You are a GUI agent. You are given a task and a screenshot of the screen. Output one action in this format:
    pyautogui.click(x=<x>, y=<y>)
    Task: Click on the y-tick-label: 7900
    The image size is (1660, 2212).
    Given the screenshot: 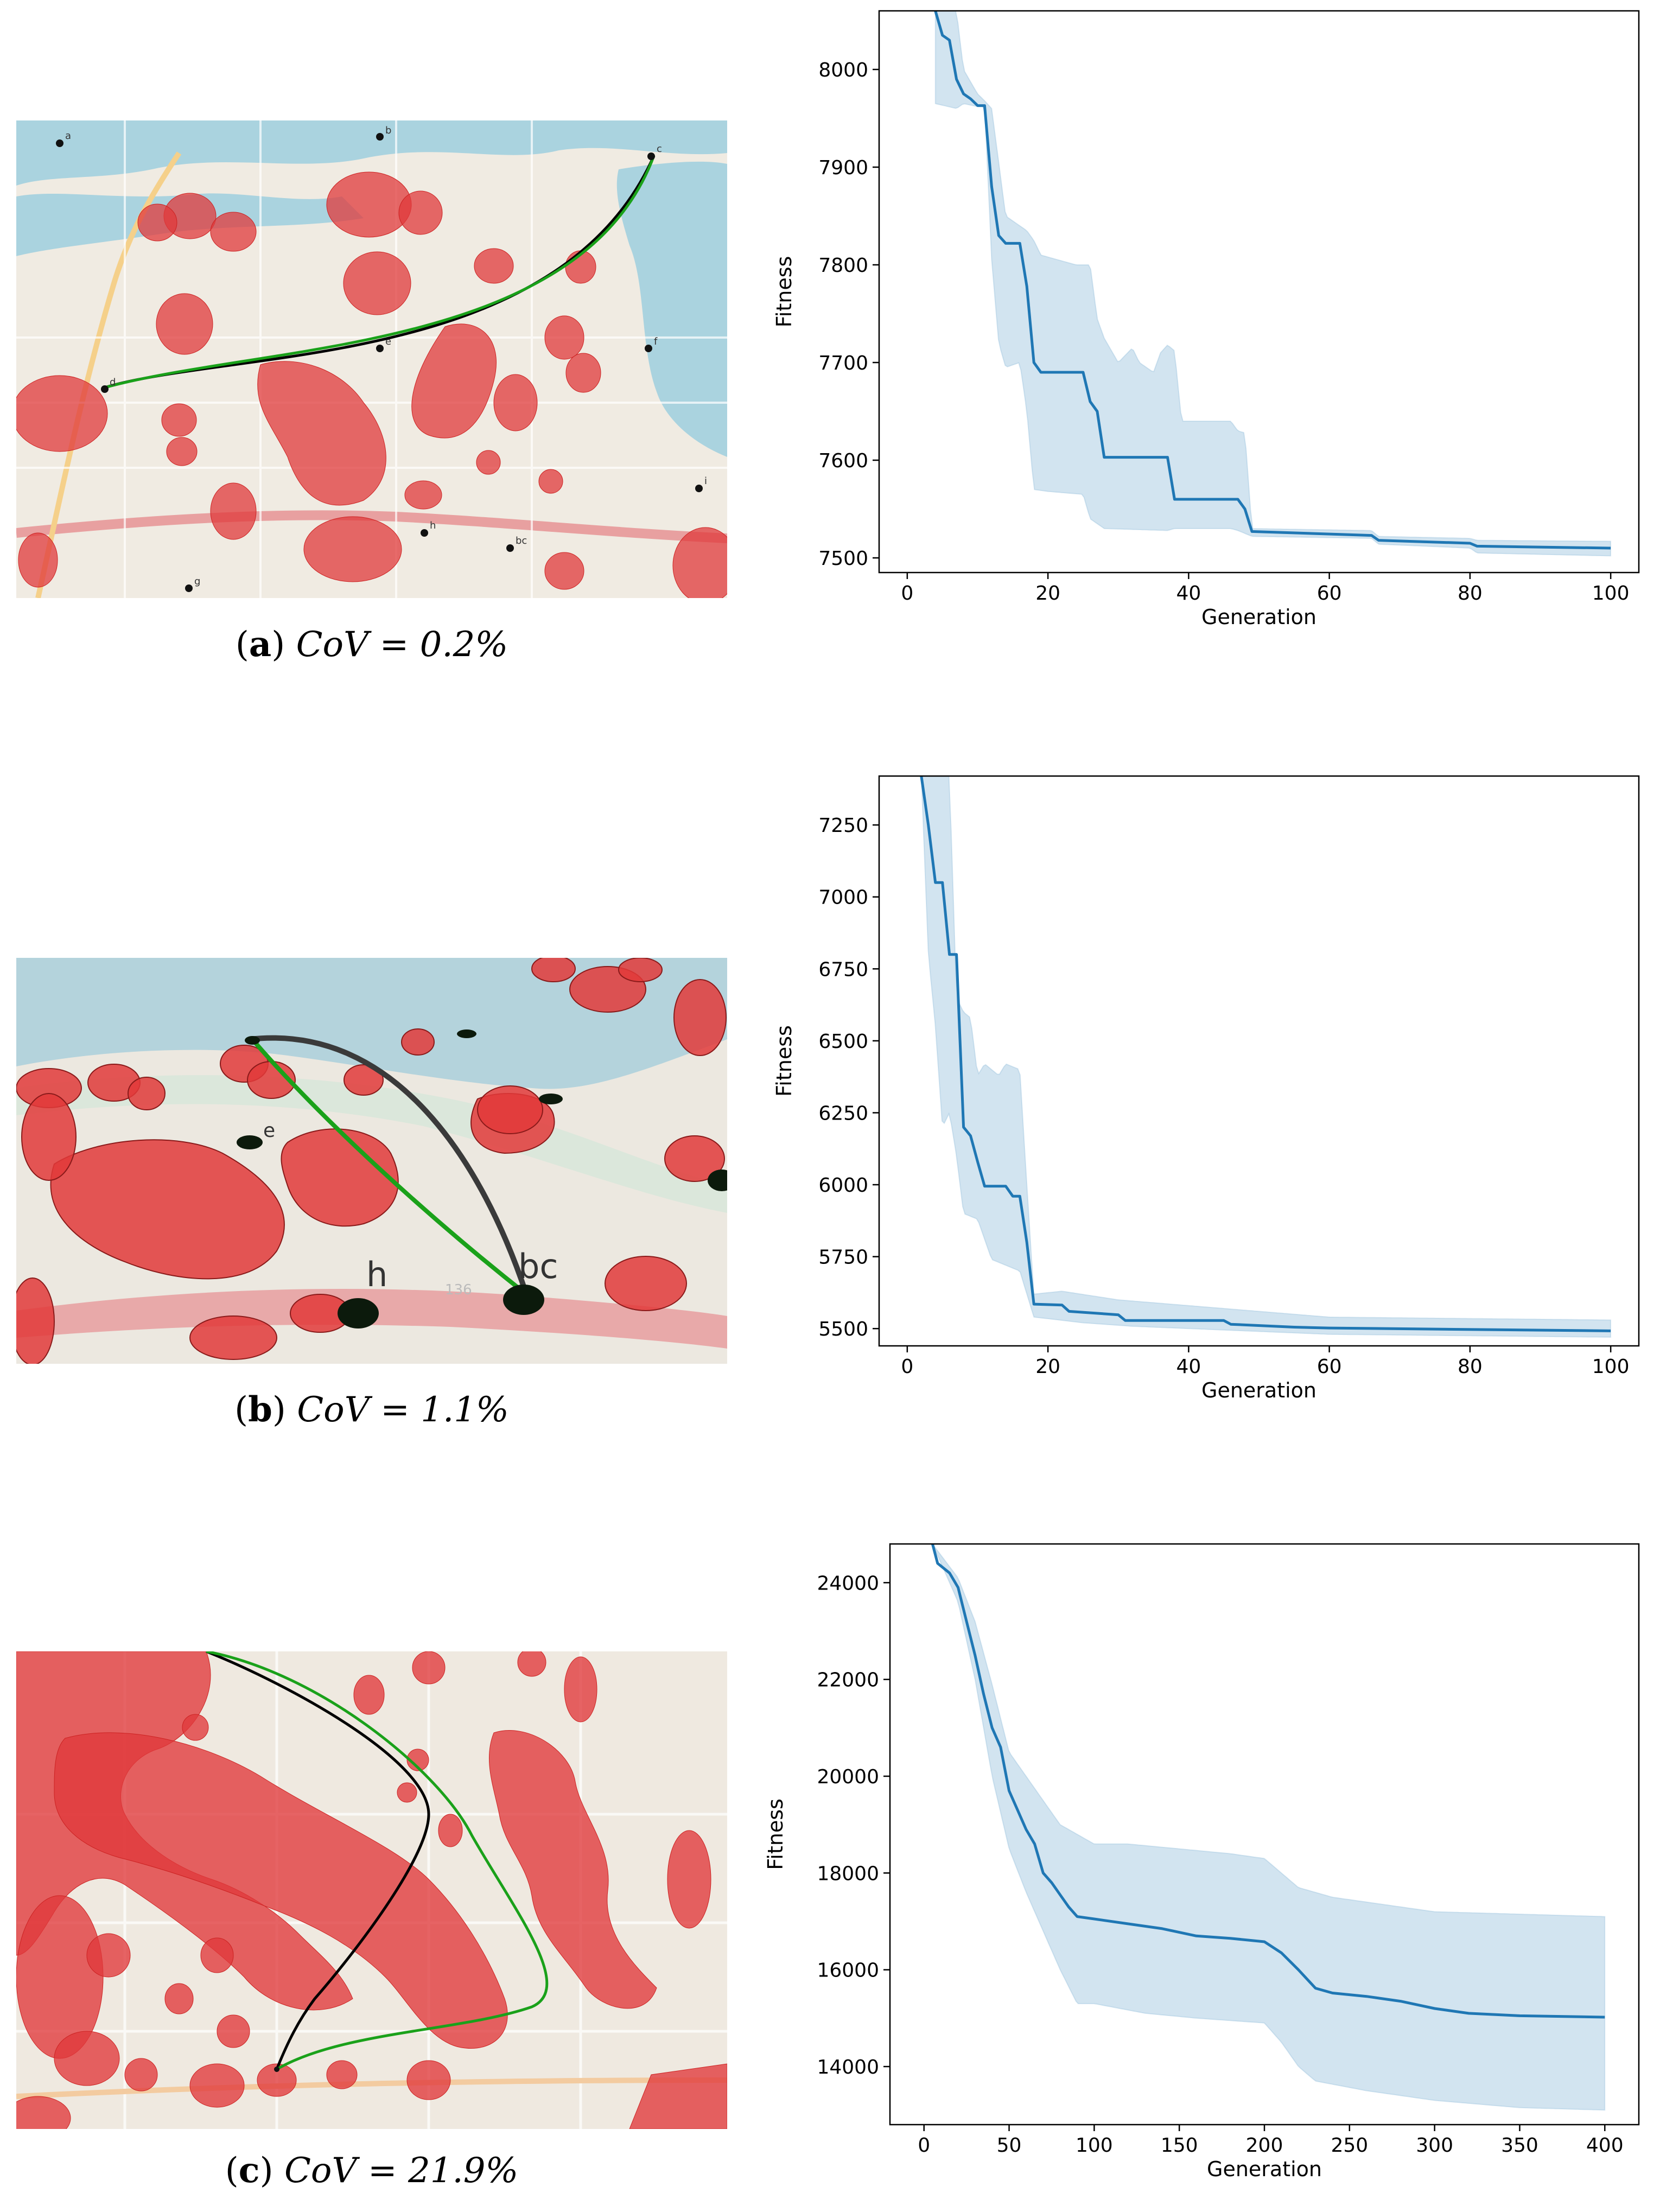 What is the action you would take?
    pyautogui.click(x=843, y=168)
    